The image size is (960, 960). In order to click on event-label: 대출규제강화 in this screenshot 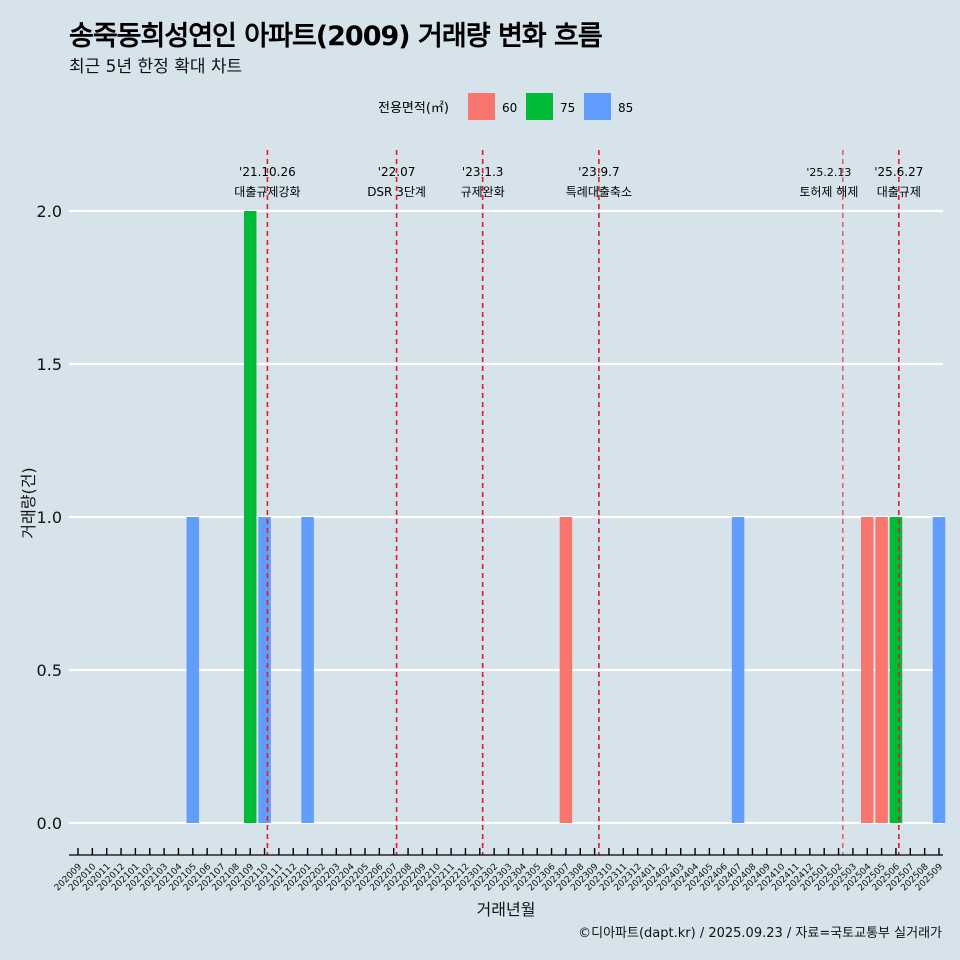, I will do `click(267, 192)`.